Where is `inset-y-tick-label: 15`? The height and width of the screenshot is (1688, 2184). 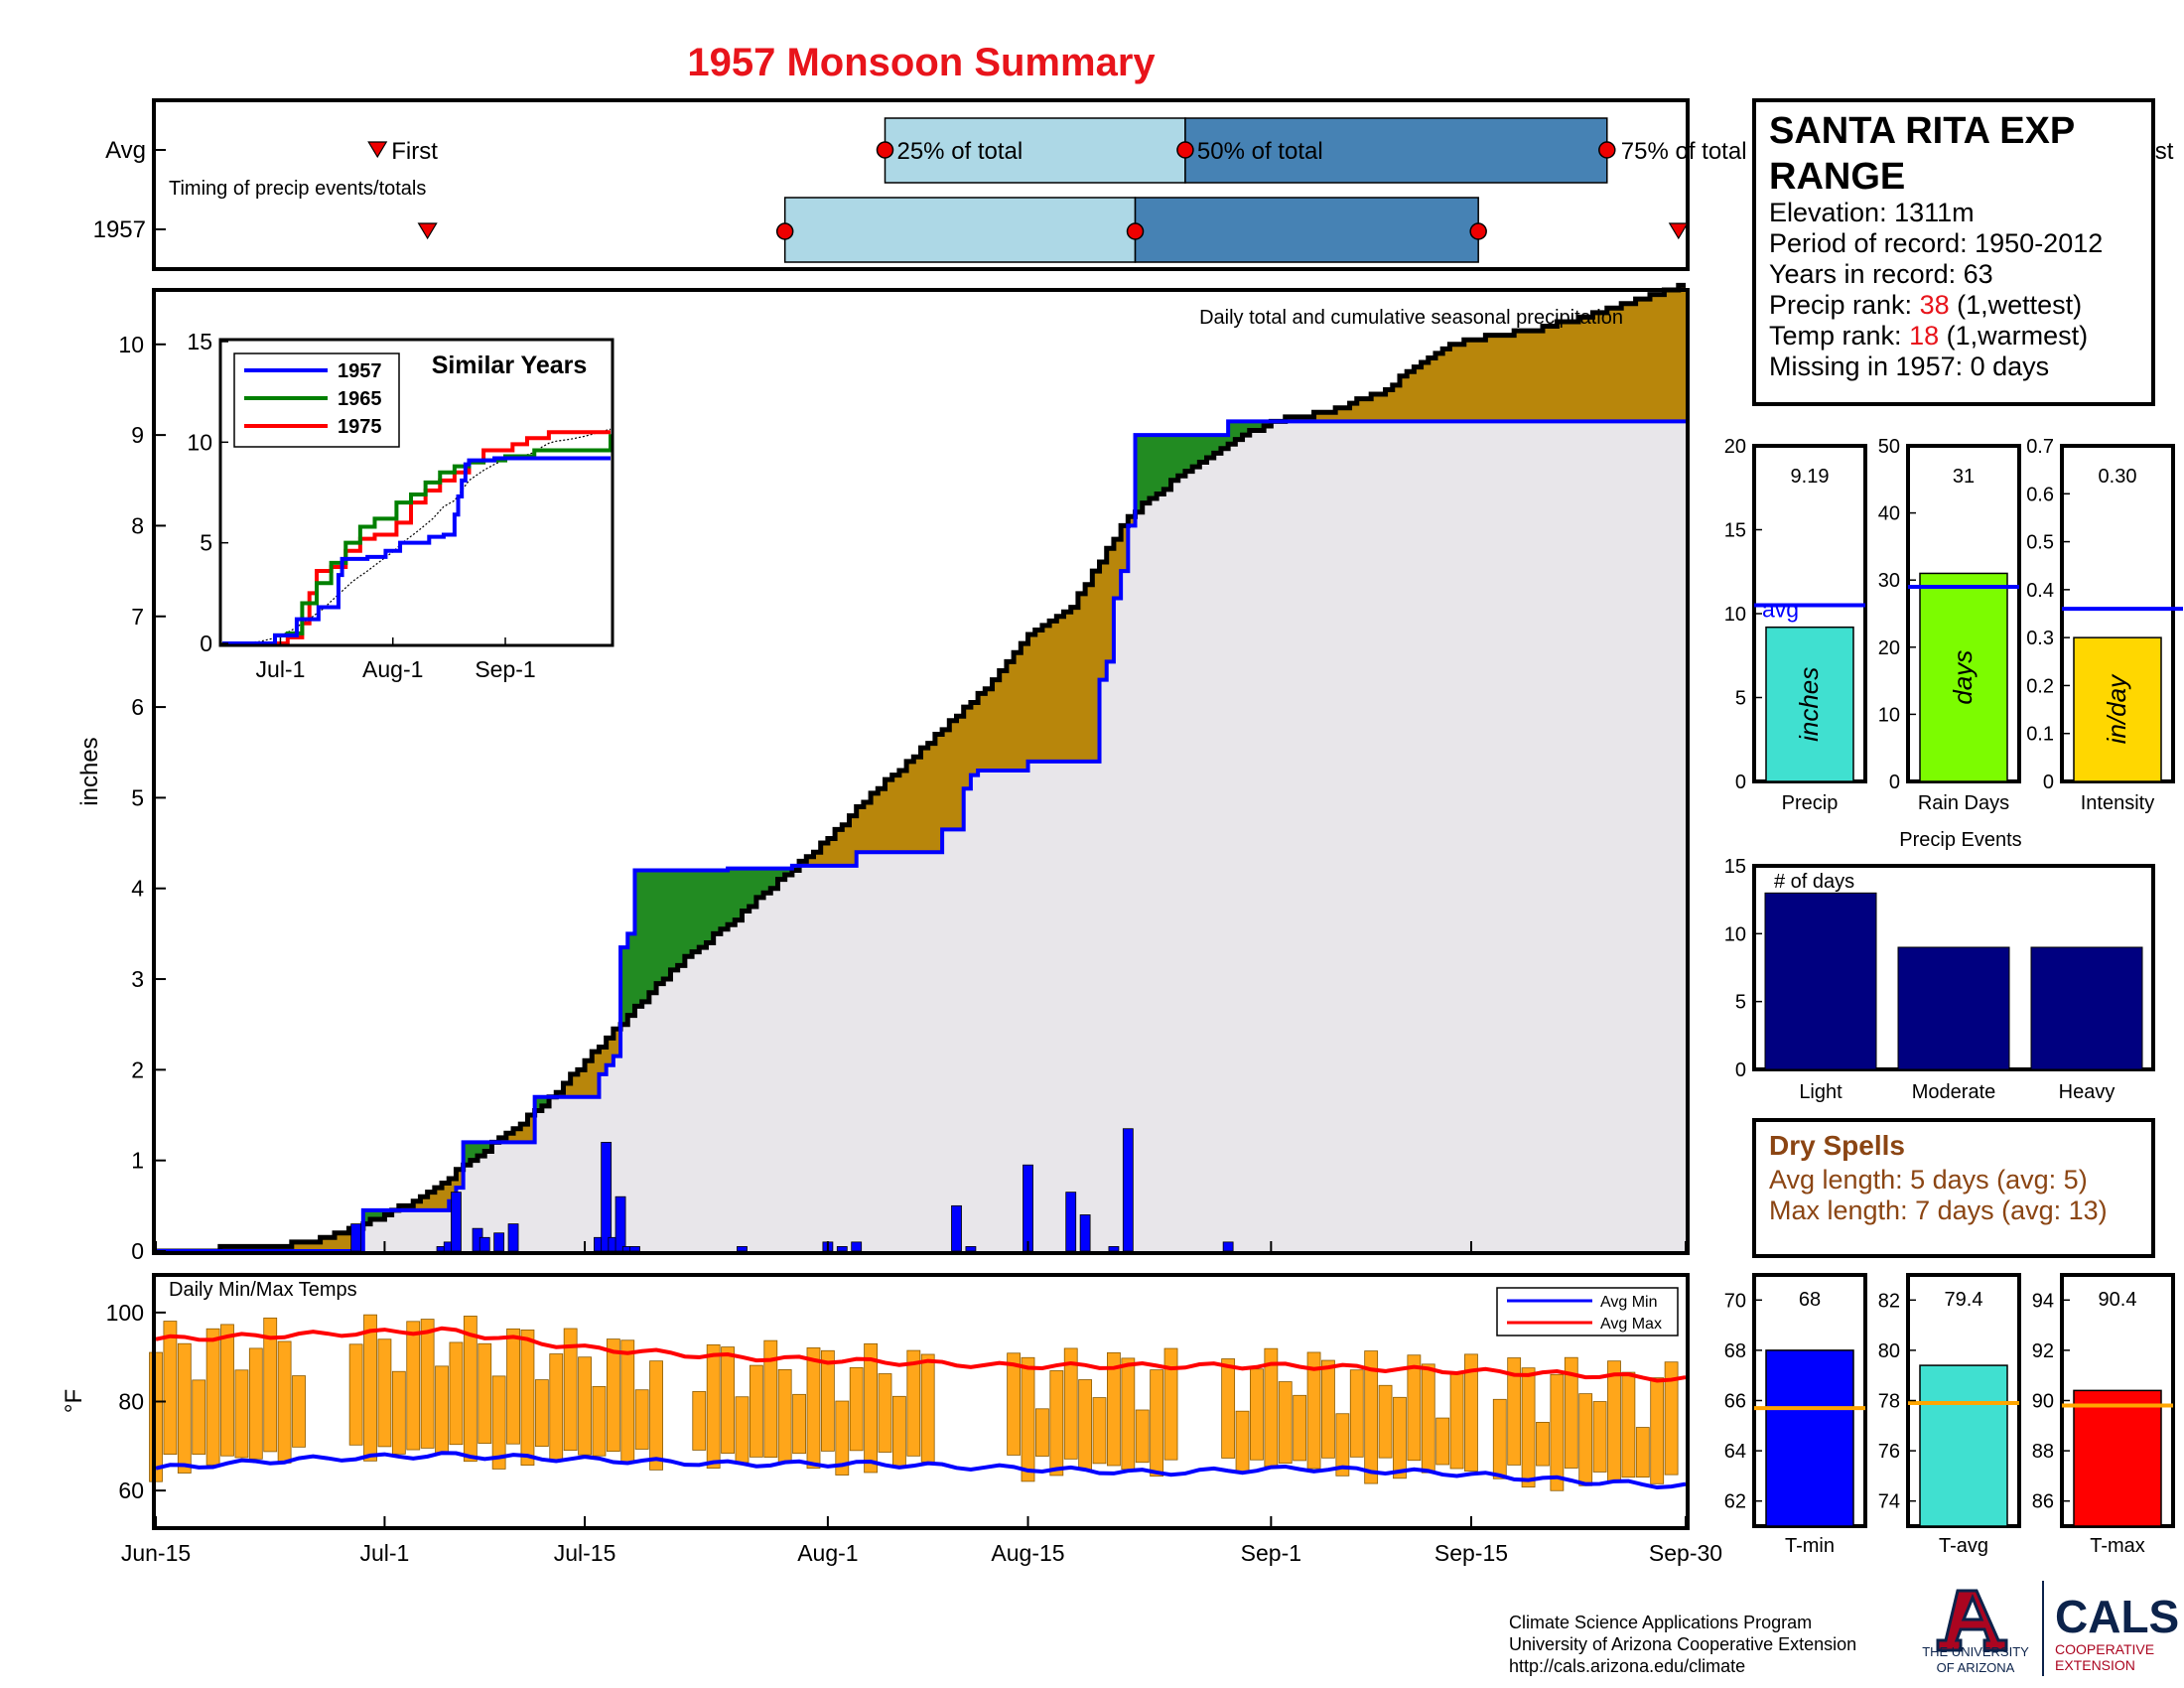 inset-y-tick-label: 15 is located at coordinates (199, 341).